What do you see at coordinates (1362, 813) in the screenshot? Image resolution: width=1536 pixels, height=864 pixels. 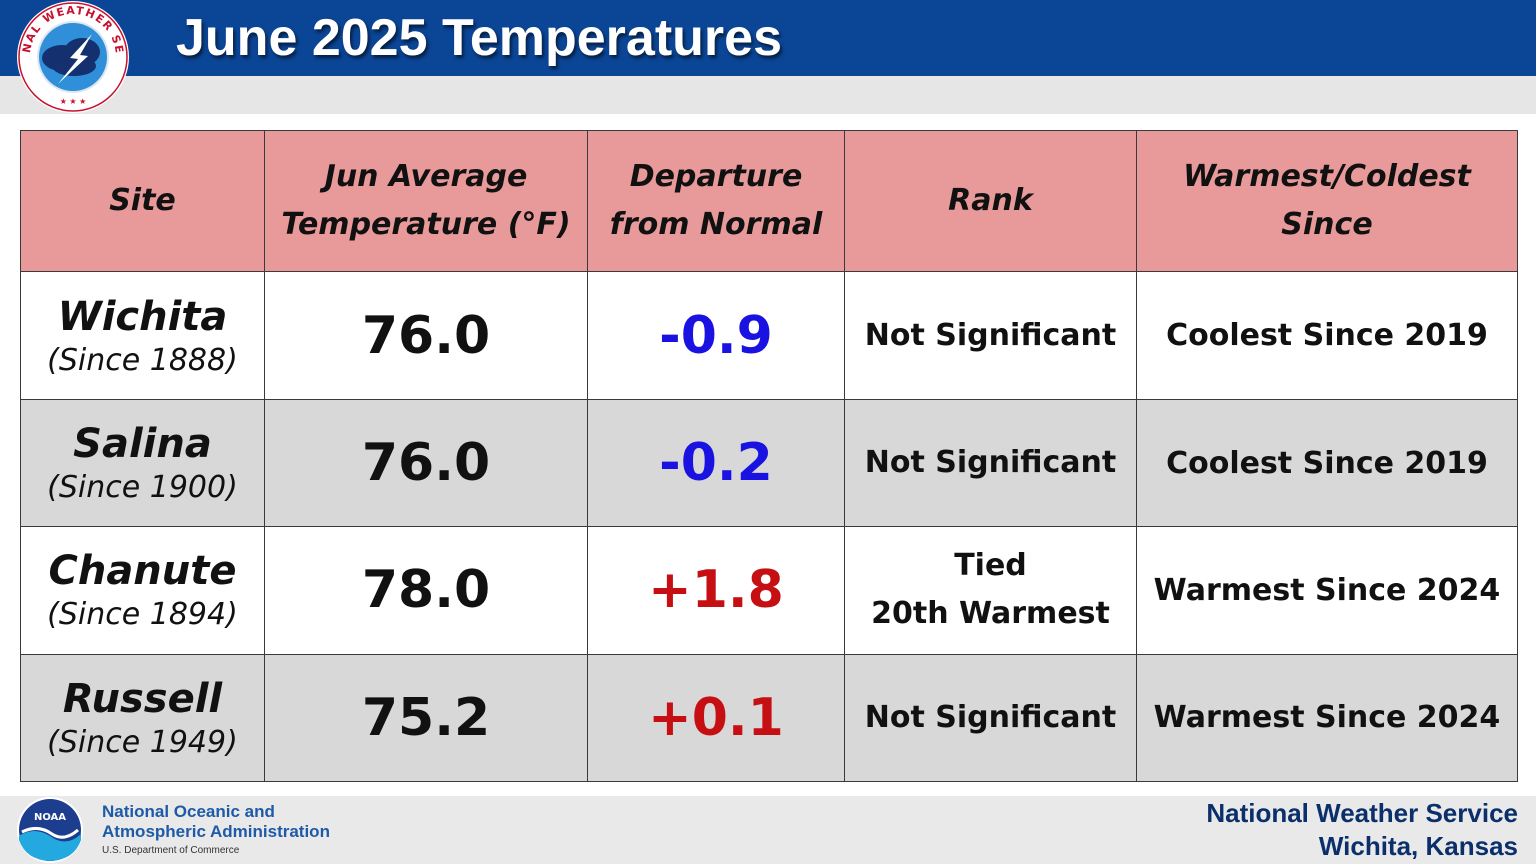 I see `office-name: National Weather Service` at bounding box center [1362, 813].